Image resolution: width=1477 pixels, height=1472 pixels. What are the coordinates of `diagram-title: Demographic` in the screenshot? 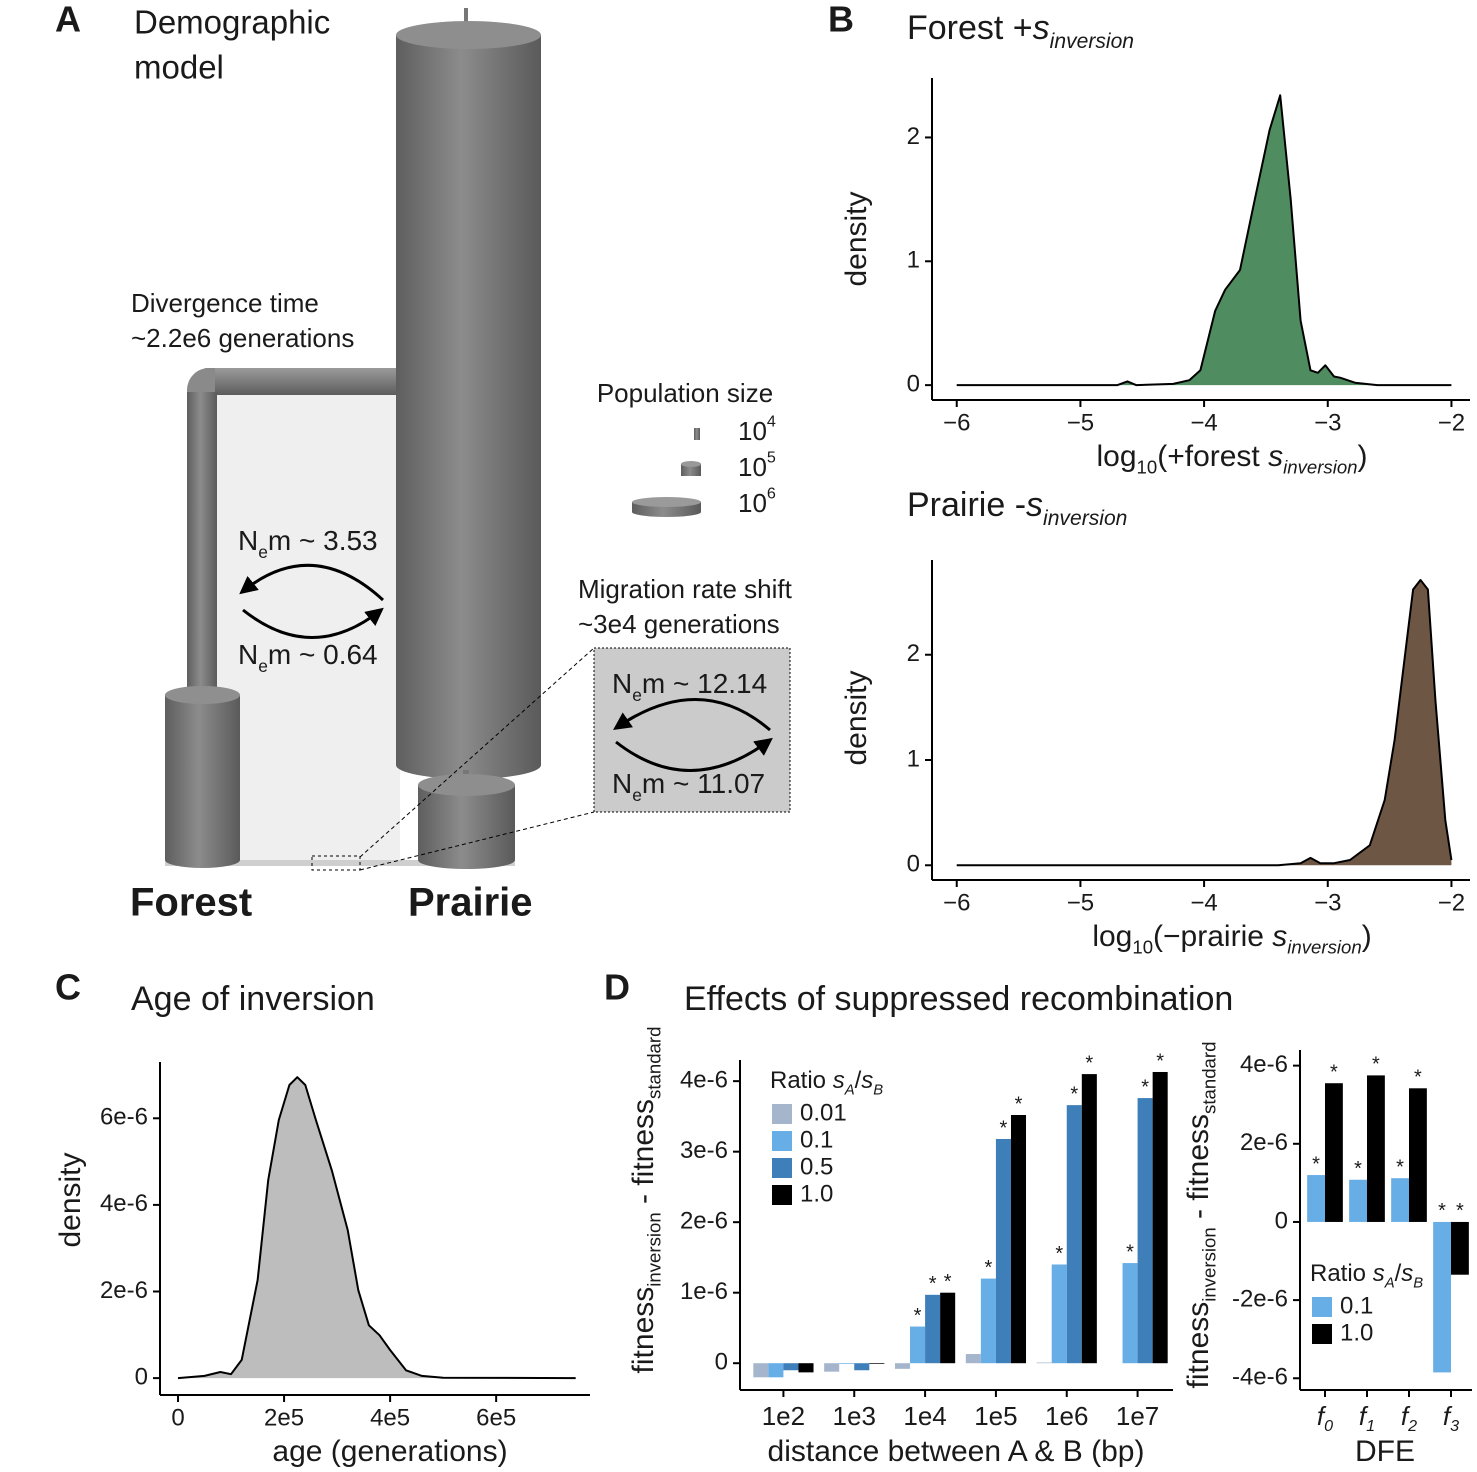 It's located at (232, 22).